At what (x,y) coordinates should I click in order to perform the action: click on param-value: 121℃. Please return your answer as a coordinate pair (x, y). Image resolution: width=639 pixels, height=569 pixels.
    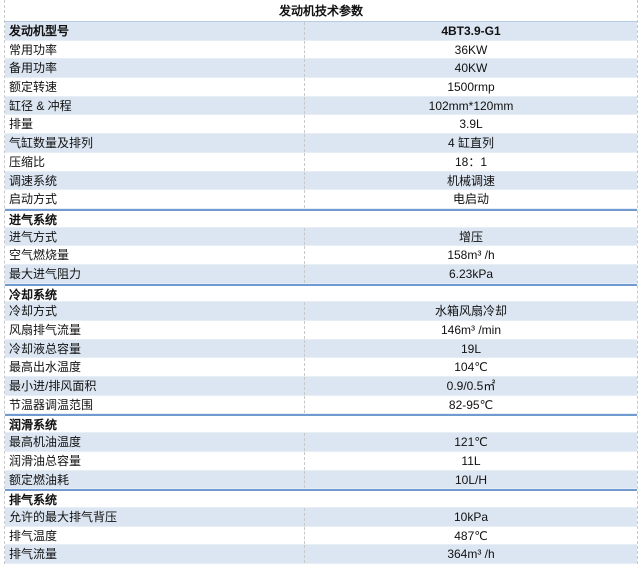
    Looking at the image, I should click on (471, 442).